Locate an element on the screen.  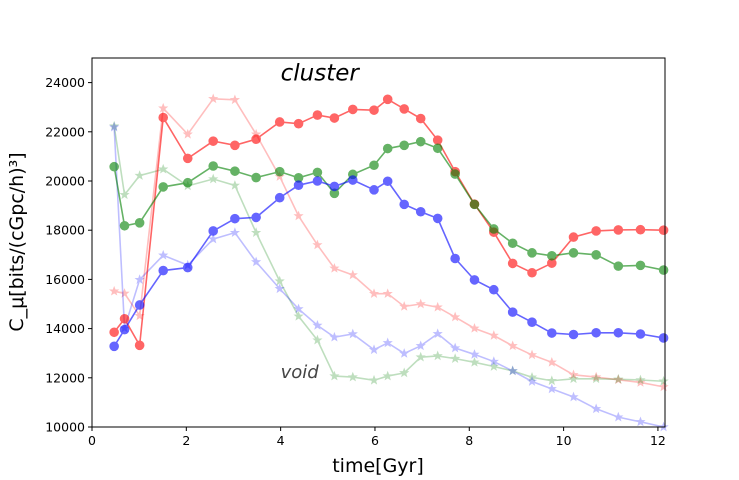
y-tick-label: 22000 is located at coordinates (65, 131).